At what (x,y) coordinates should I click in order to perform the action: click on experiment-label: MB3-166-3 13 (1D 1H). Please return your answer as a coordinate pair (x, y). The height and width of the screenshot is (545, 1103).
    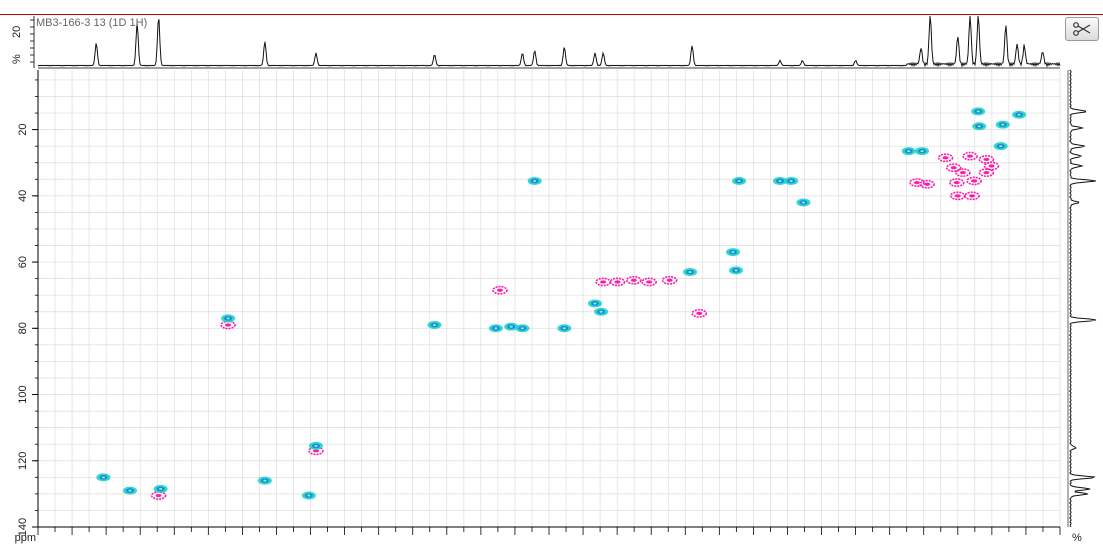
    Looking at the image, I should click on (92, 23).